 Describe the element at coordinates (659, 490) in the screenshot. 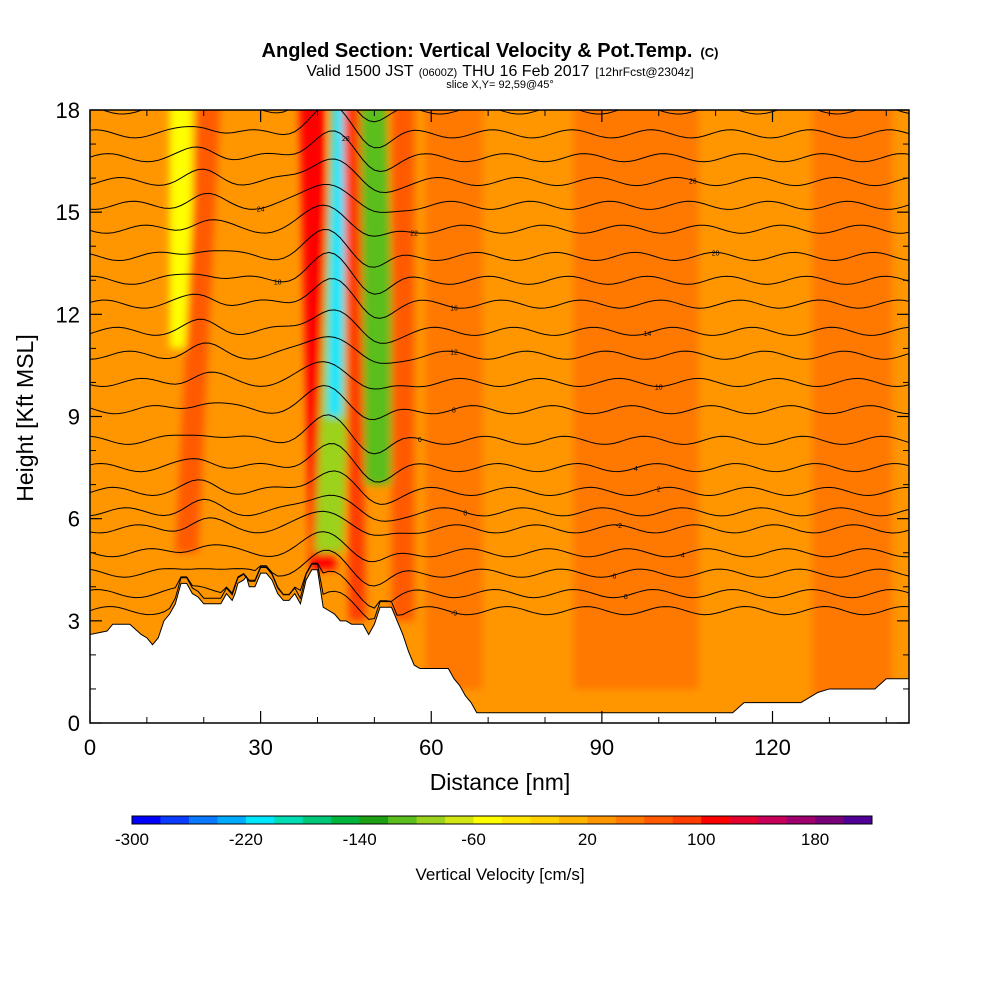

I see `isentrope-label-2: 2` at that location.